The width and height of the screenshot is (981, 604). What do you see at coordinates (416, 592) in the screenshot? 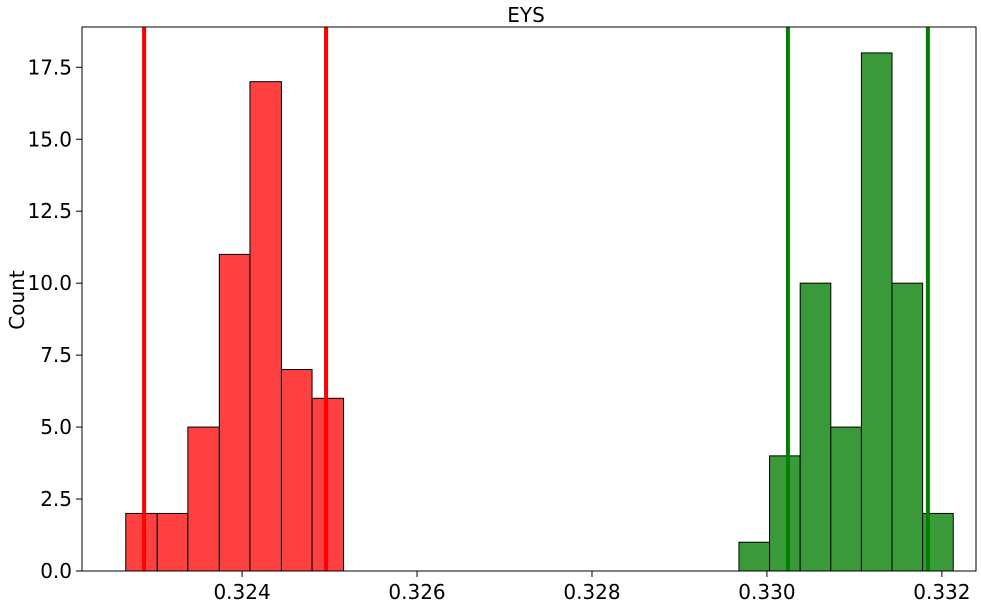
I see `x-tick-label: 0.326` at bounding box center [416, 592].